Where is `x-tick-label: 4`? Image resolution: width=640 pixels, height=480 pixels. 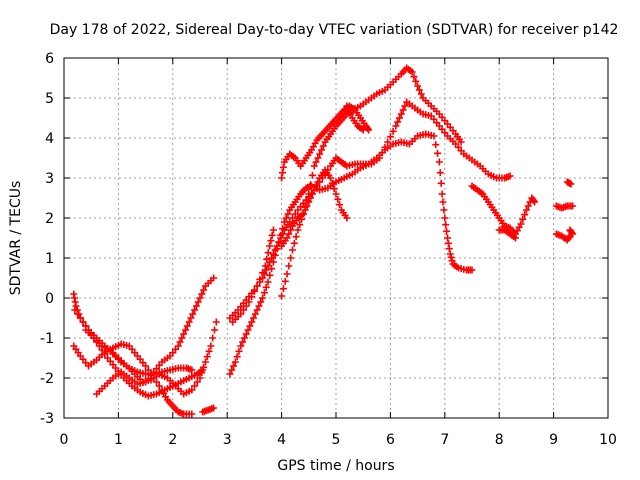
x-tick-label: 4 is located at coordinates (281, 440).